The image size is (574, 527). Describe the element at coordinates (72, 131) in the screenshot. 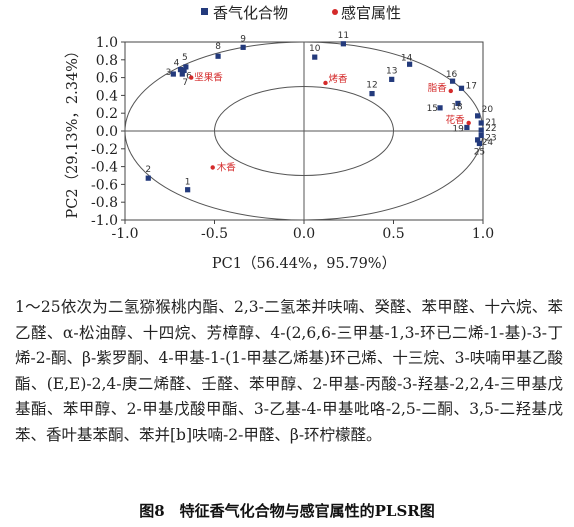

I see `y-axis-title: PC2（29.13%，2.34%）` at that location.